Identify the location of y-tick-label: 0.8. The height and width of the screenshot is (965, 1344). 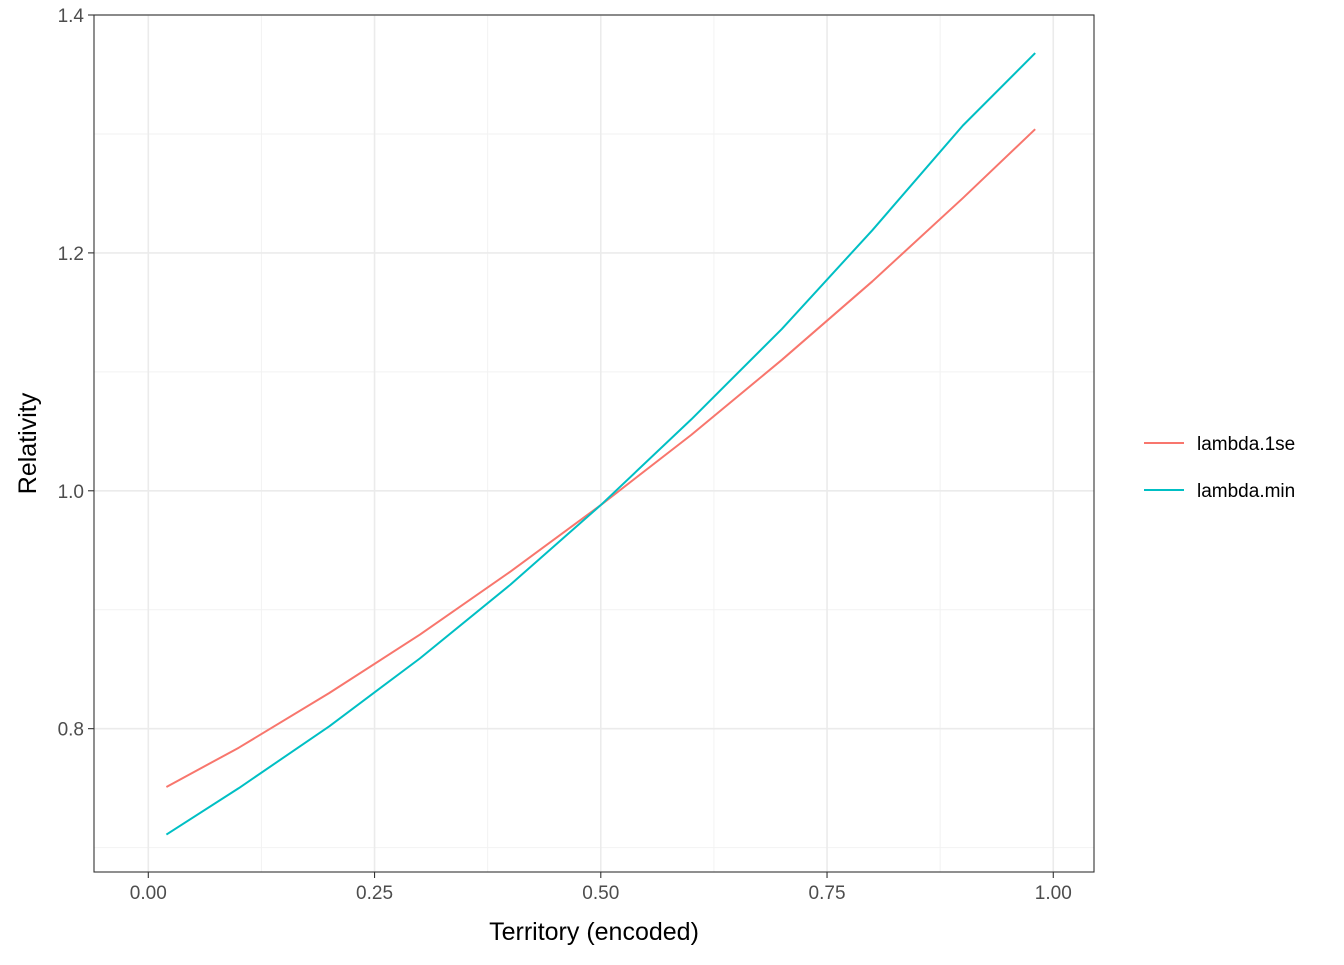
(71, 730).